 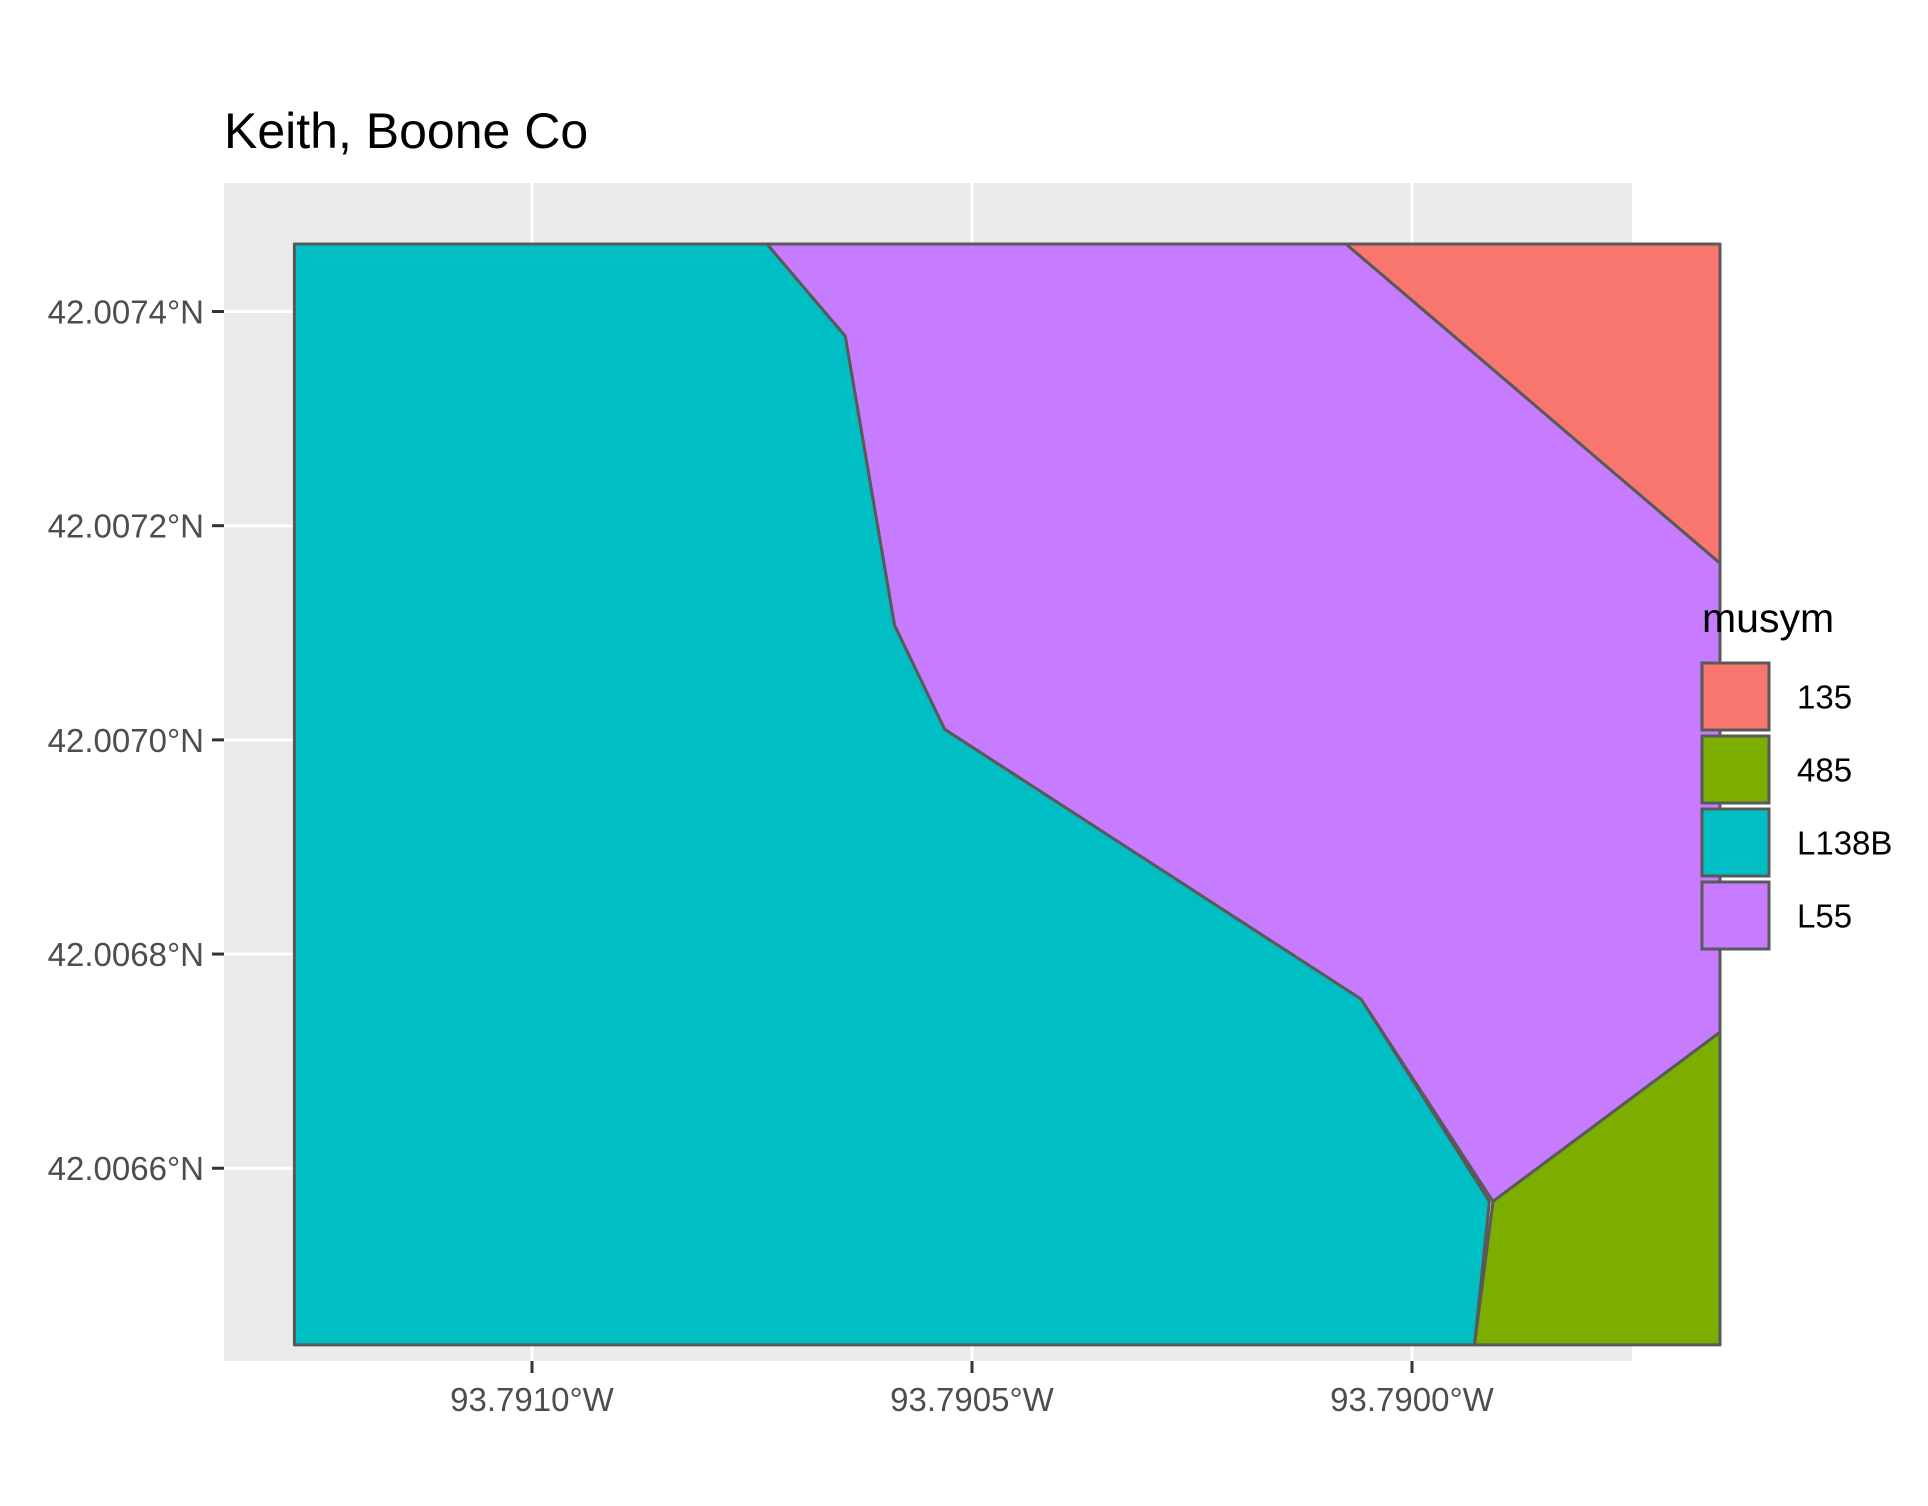 What do you see at coordinates (972, 1399) in the screenshot?
I see `x-tick-label-1: 93.7905°W` at bounding box center [972, 1399].